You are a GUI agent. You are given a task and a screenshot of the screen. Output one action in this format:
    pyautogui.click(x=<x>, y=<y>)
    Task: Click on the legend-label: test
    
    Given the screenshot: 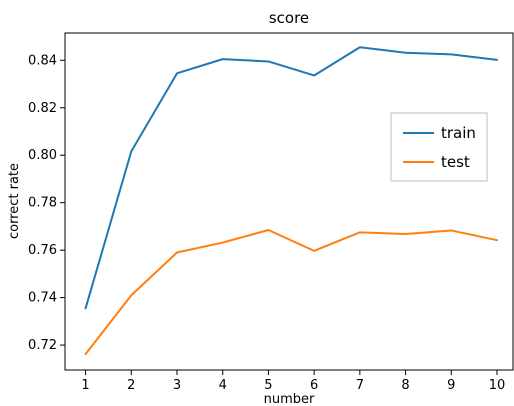 What is the action you would take?
    pyautogui.click(x=455, y=162)
    